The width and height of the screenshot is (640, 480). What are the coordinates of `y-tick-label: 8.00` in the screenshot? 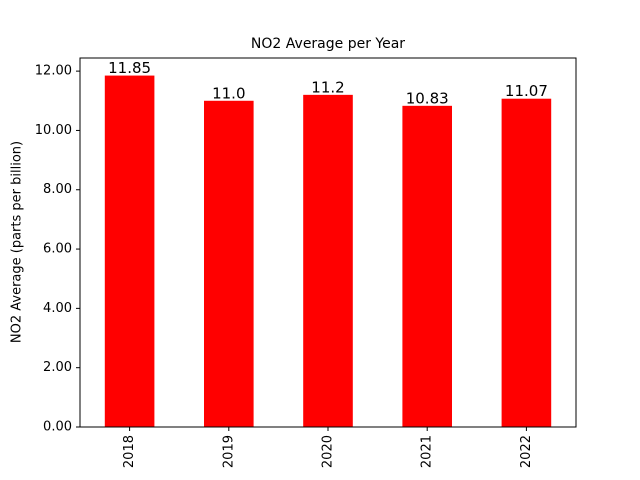 It's located at (57, 189).